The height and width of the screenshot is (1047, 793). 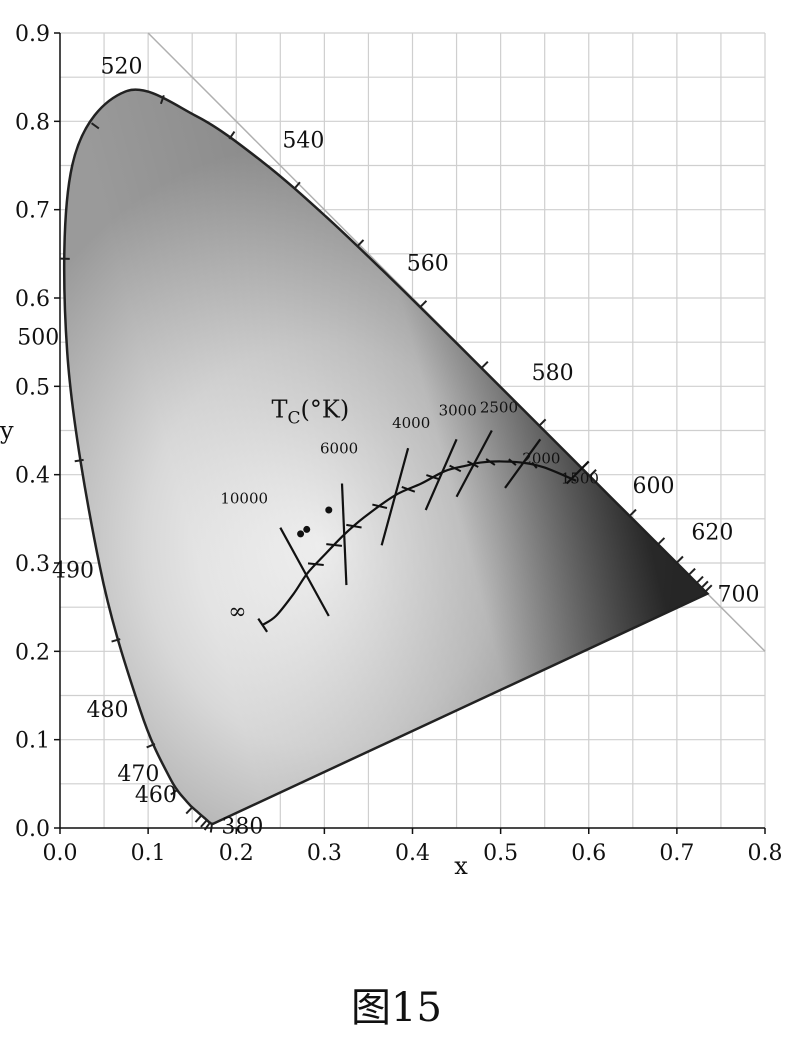 I want to click on temperature-value-label: 6000, so click(x=339, y=449).